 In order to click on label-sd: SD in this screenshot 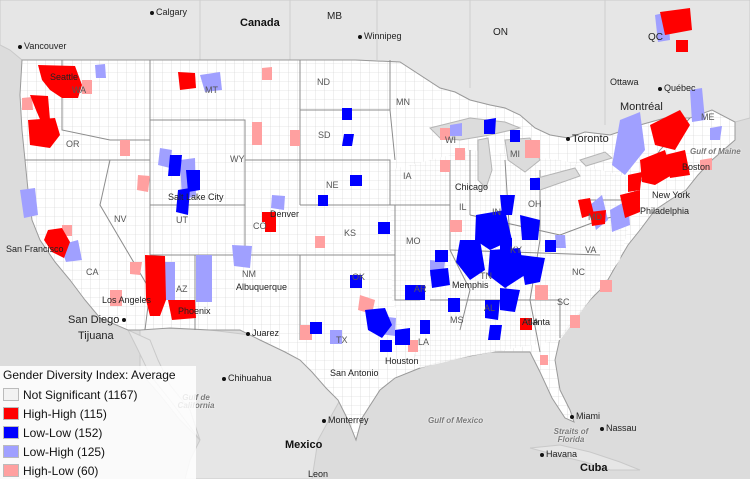, I will do `click(324, 135)`.